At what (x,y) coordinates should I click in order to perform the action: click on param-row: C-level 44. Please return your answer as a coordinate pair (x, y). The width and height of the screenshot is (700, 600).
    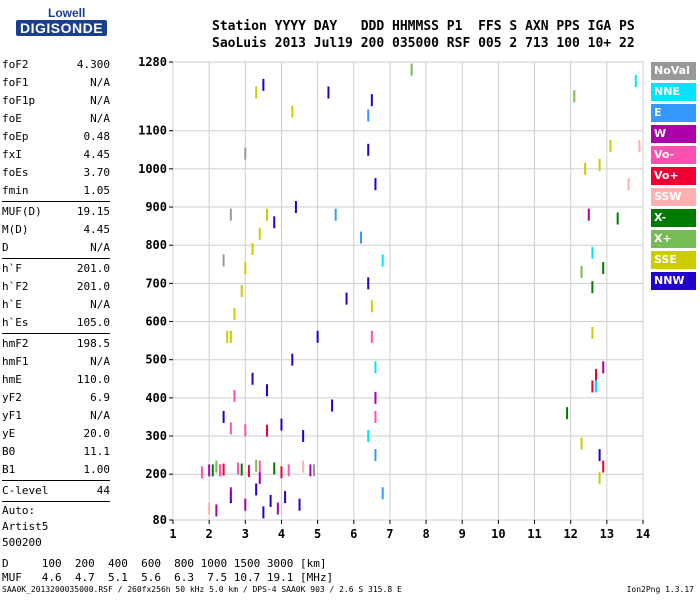
    Looking at the image, I should click on (56, 491).